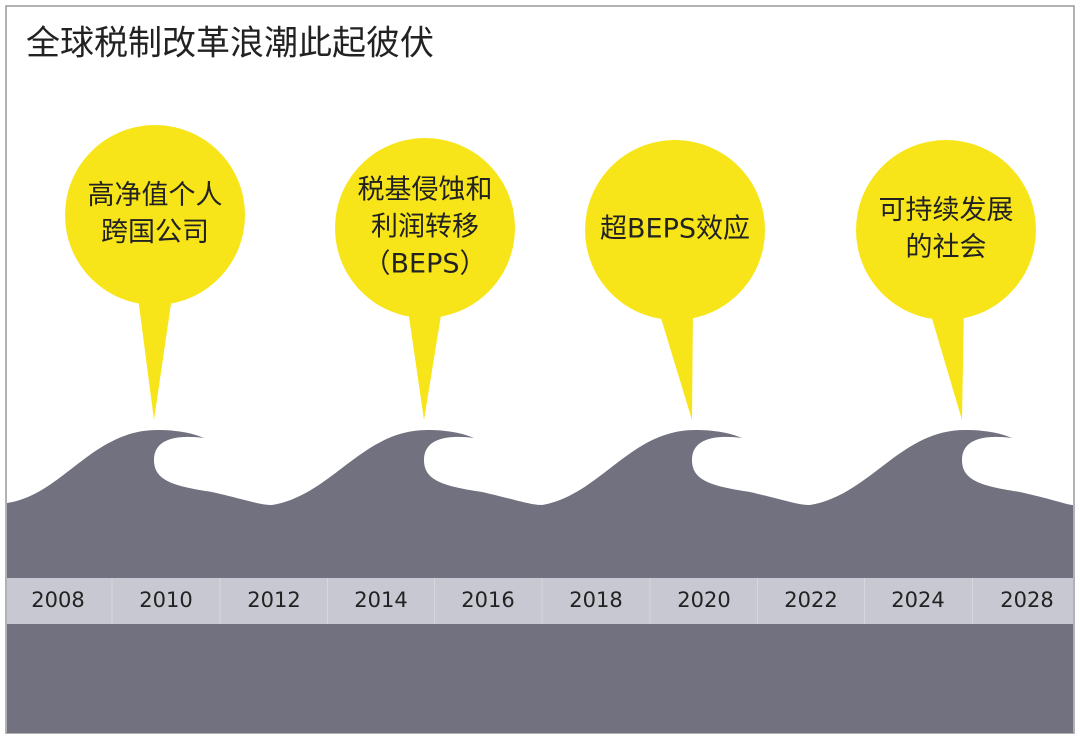 Image resolution: width=1080 pixels, height=737 pixels. Describe the element at coordinates (810, 600) in the screenshot. I see `year-label: 2022` at that location.